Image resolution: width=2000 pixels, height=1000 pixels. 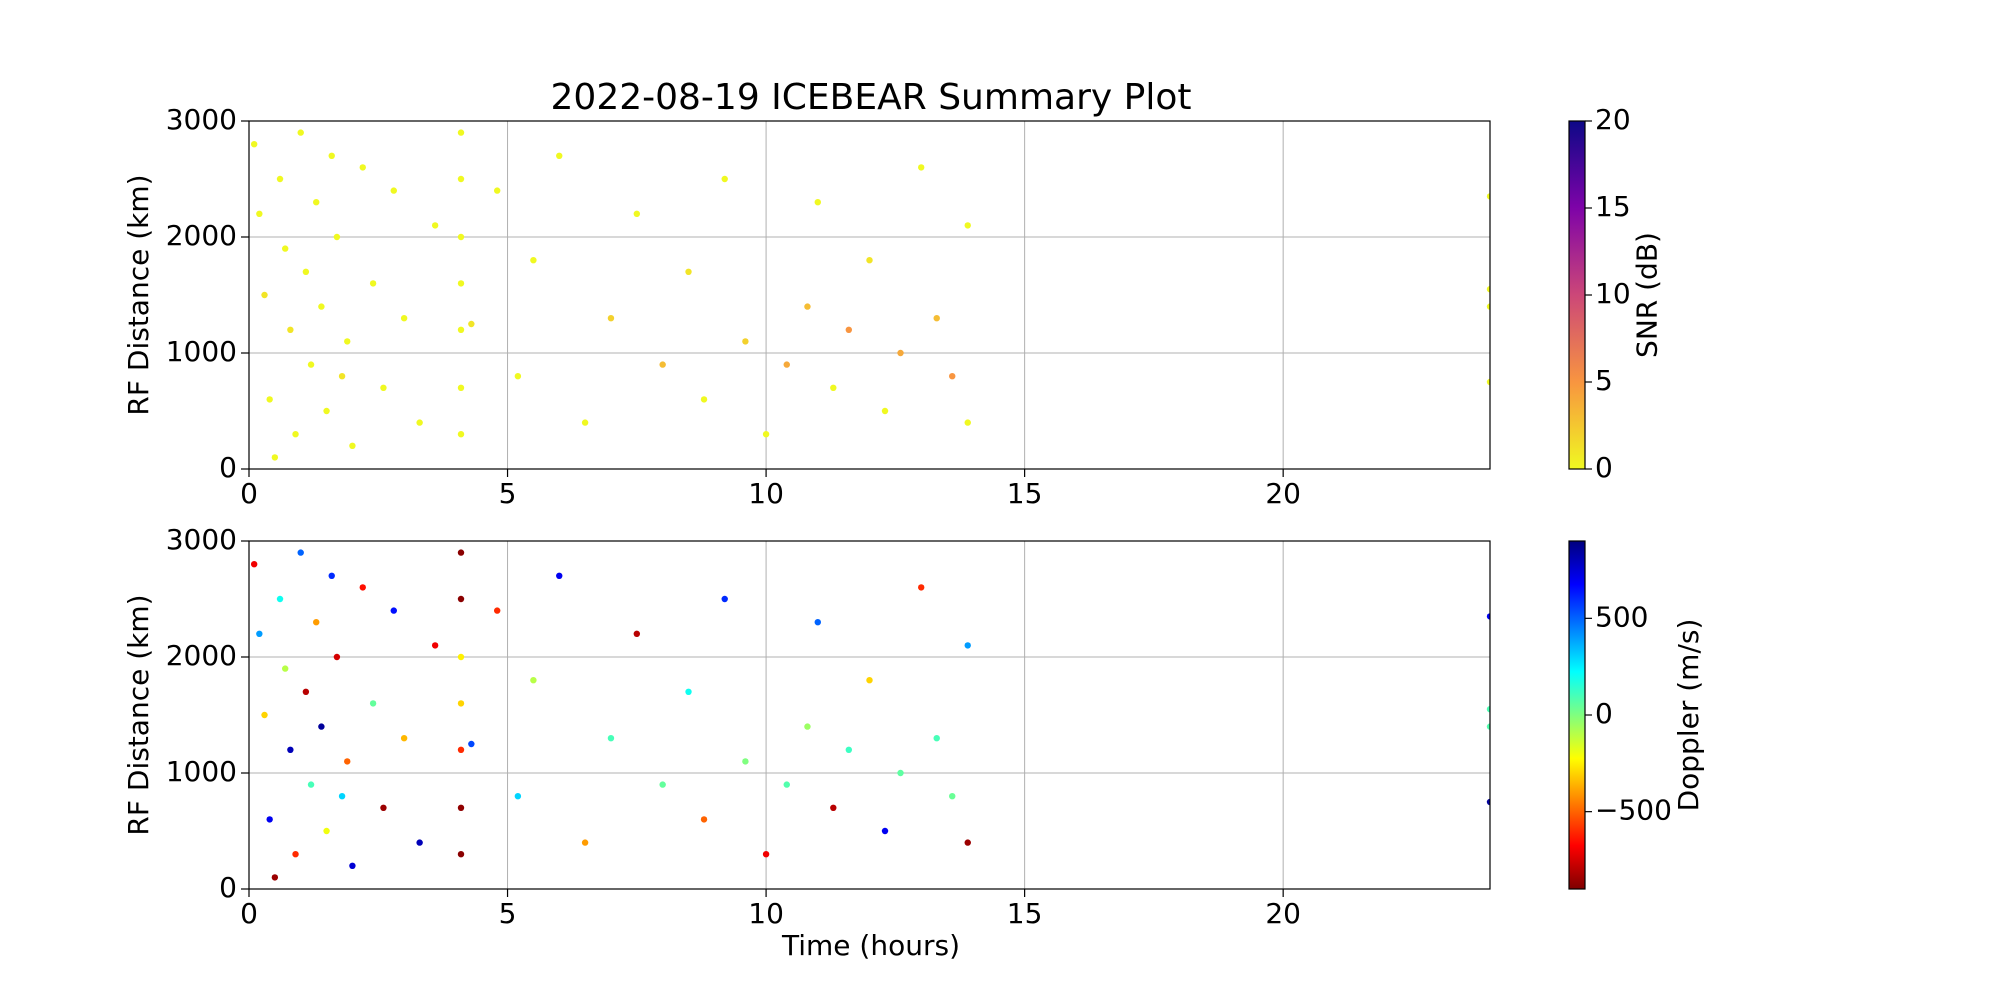 I want to click on x-axis-label: Time (hours), so click(x=870, y=945).